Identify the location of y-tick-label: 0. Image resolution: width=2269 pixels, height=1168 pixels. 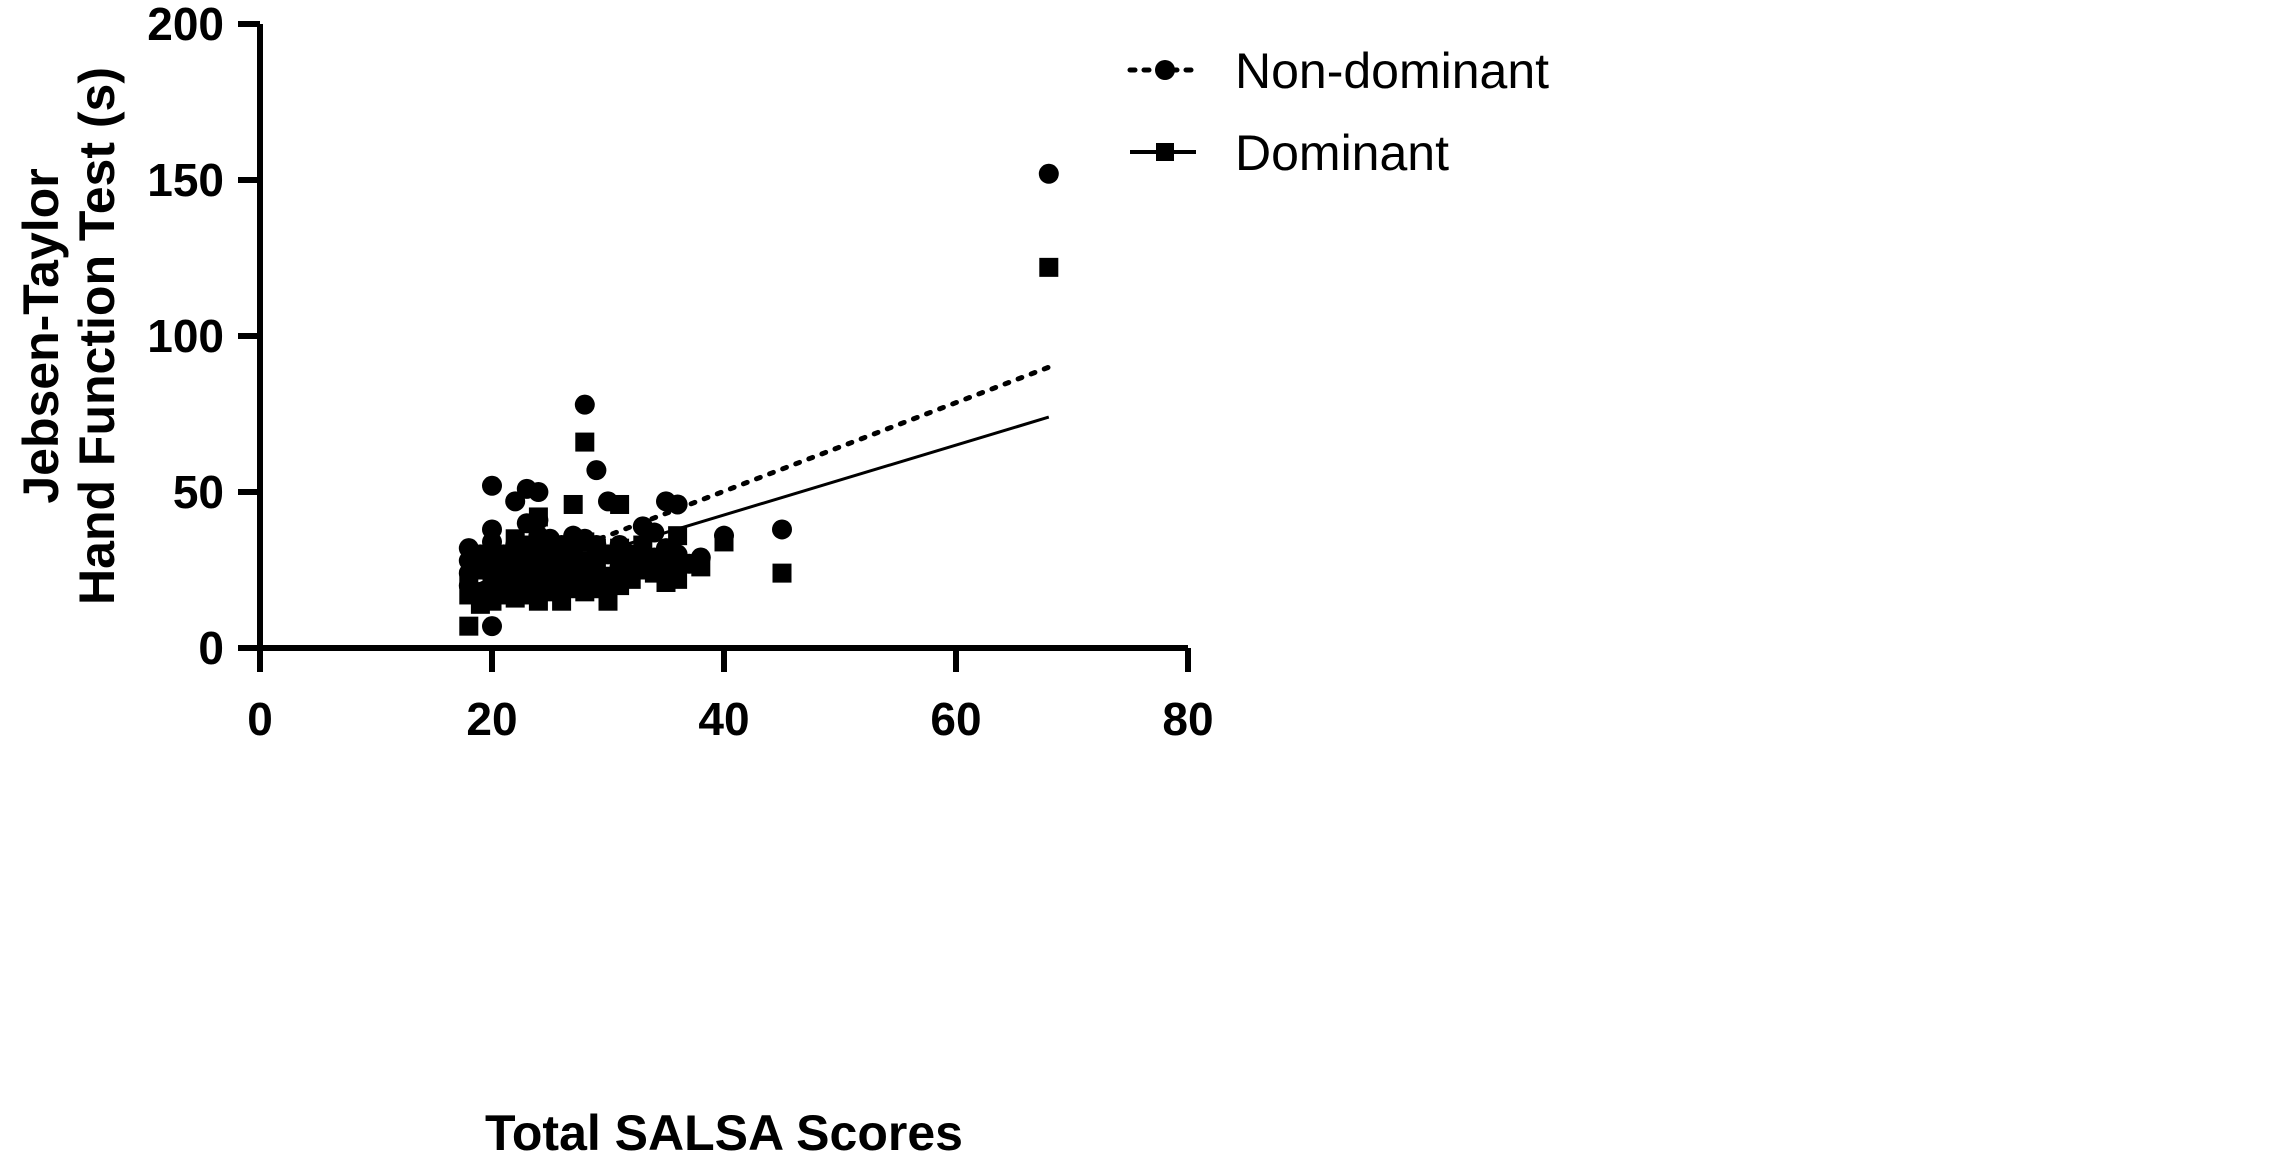
(211, 648).